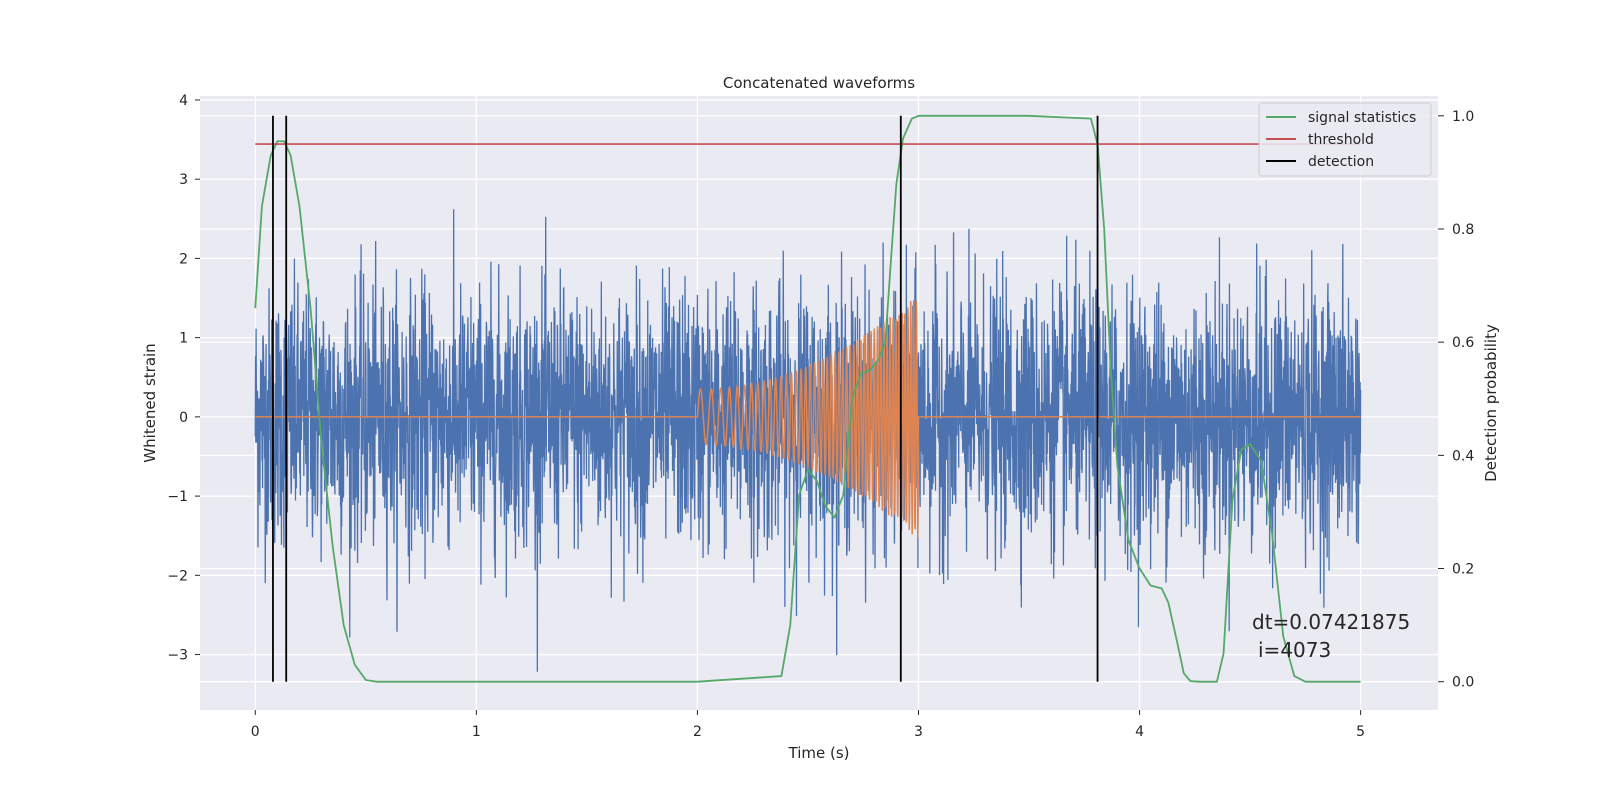  I want to click on x-axis-label: Time (s), so click(819, 753).